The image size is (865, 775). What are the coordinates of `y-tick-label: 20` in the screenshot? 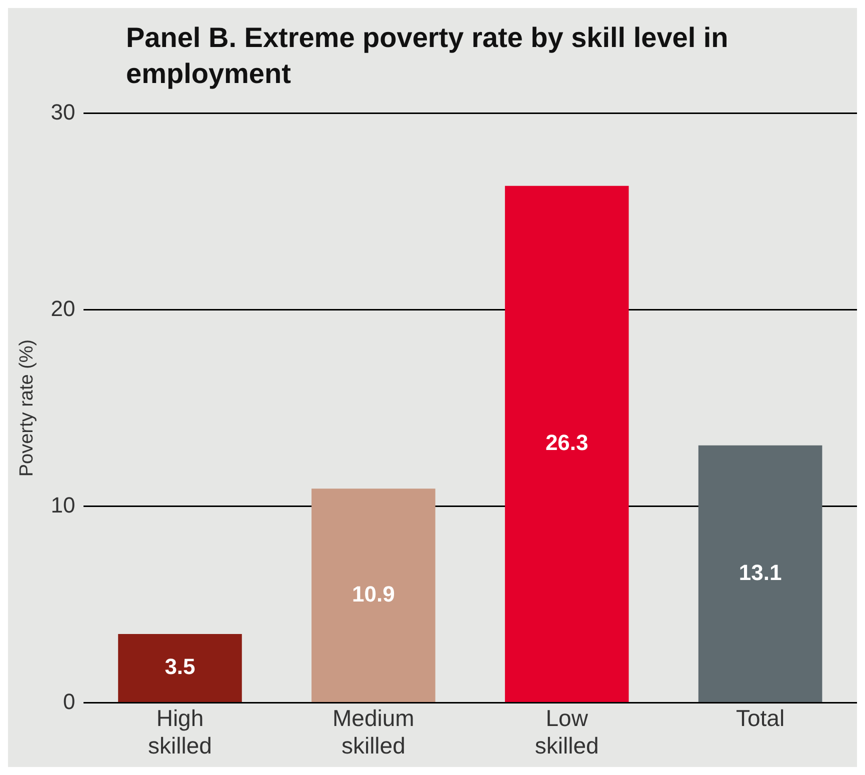 It's located at (63, 308).